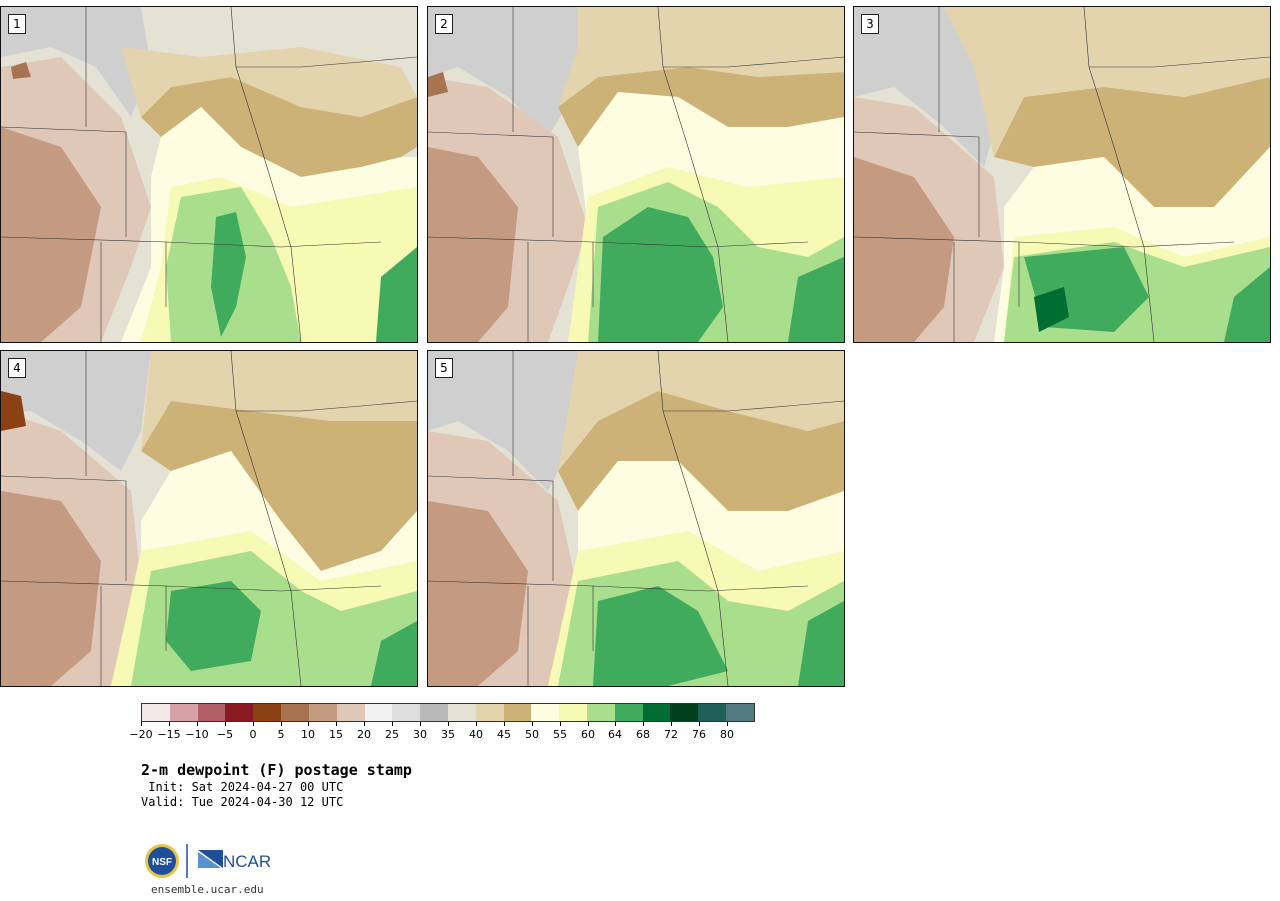  I want to click on colorbar-tick-label: −10, so click(197, 734).